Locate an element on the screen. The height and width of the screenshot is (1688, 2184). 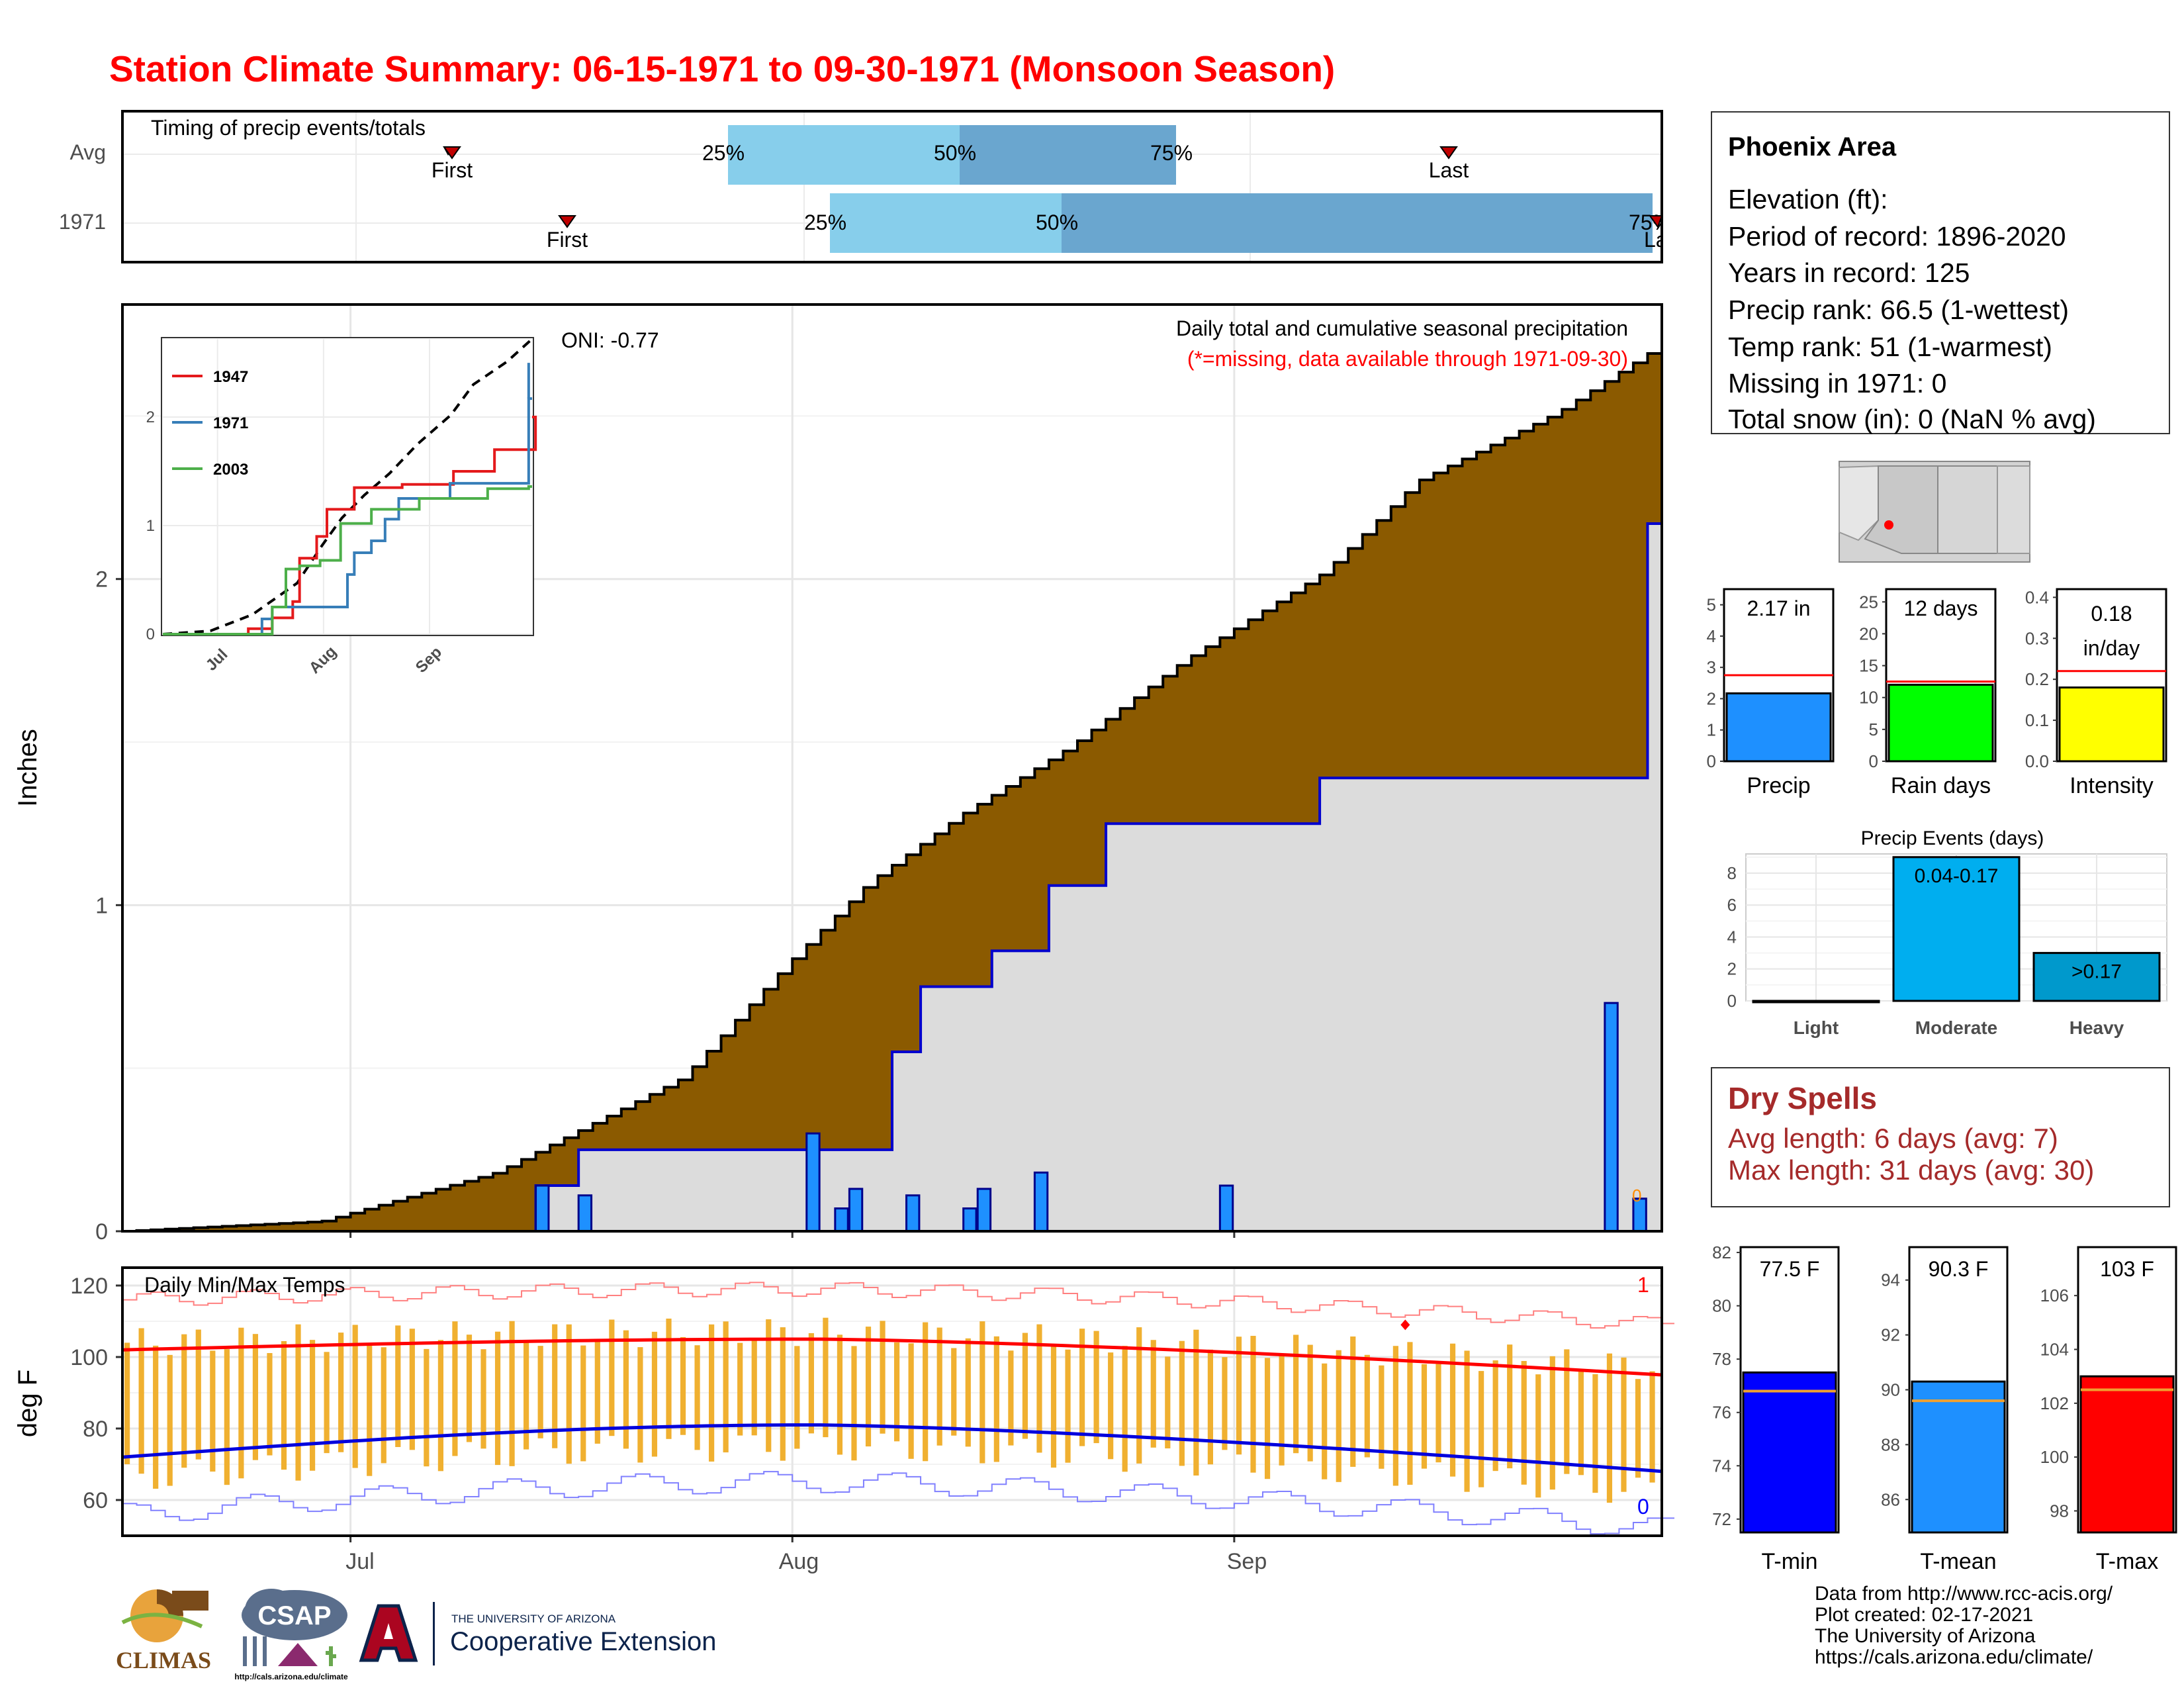
avg-min-line is located at coordinates (892, 1448).